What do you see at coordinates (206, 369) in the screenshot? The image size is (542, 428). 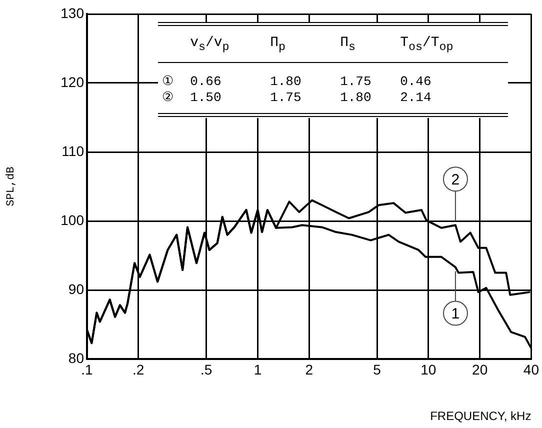 I see `x-tick-label: .5` at bounding box center [206, 369].